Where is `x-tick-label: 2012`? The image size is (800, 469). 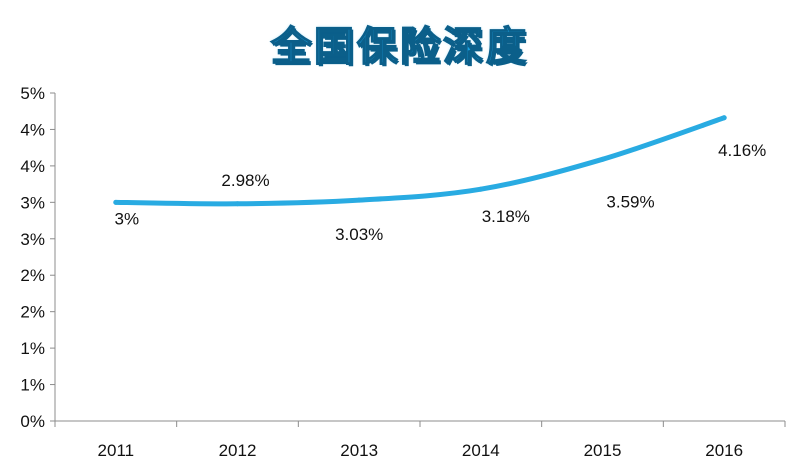
x-tick-label: 2012 is located at coordinates (238, 450).